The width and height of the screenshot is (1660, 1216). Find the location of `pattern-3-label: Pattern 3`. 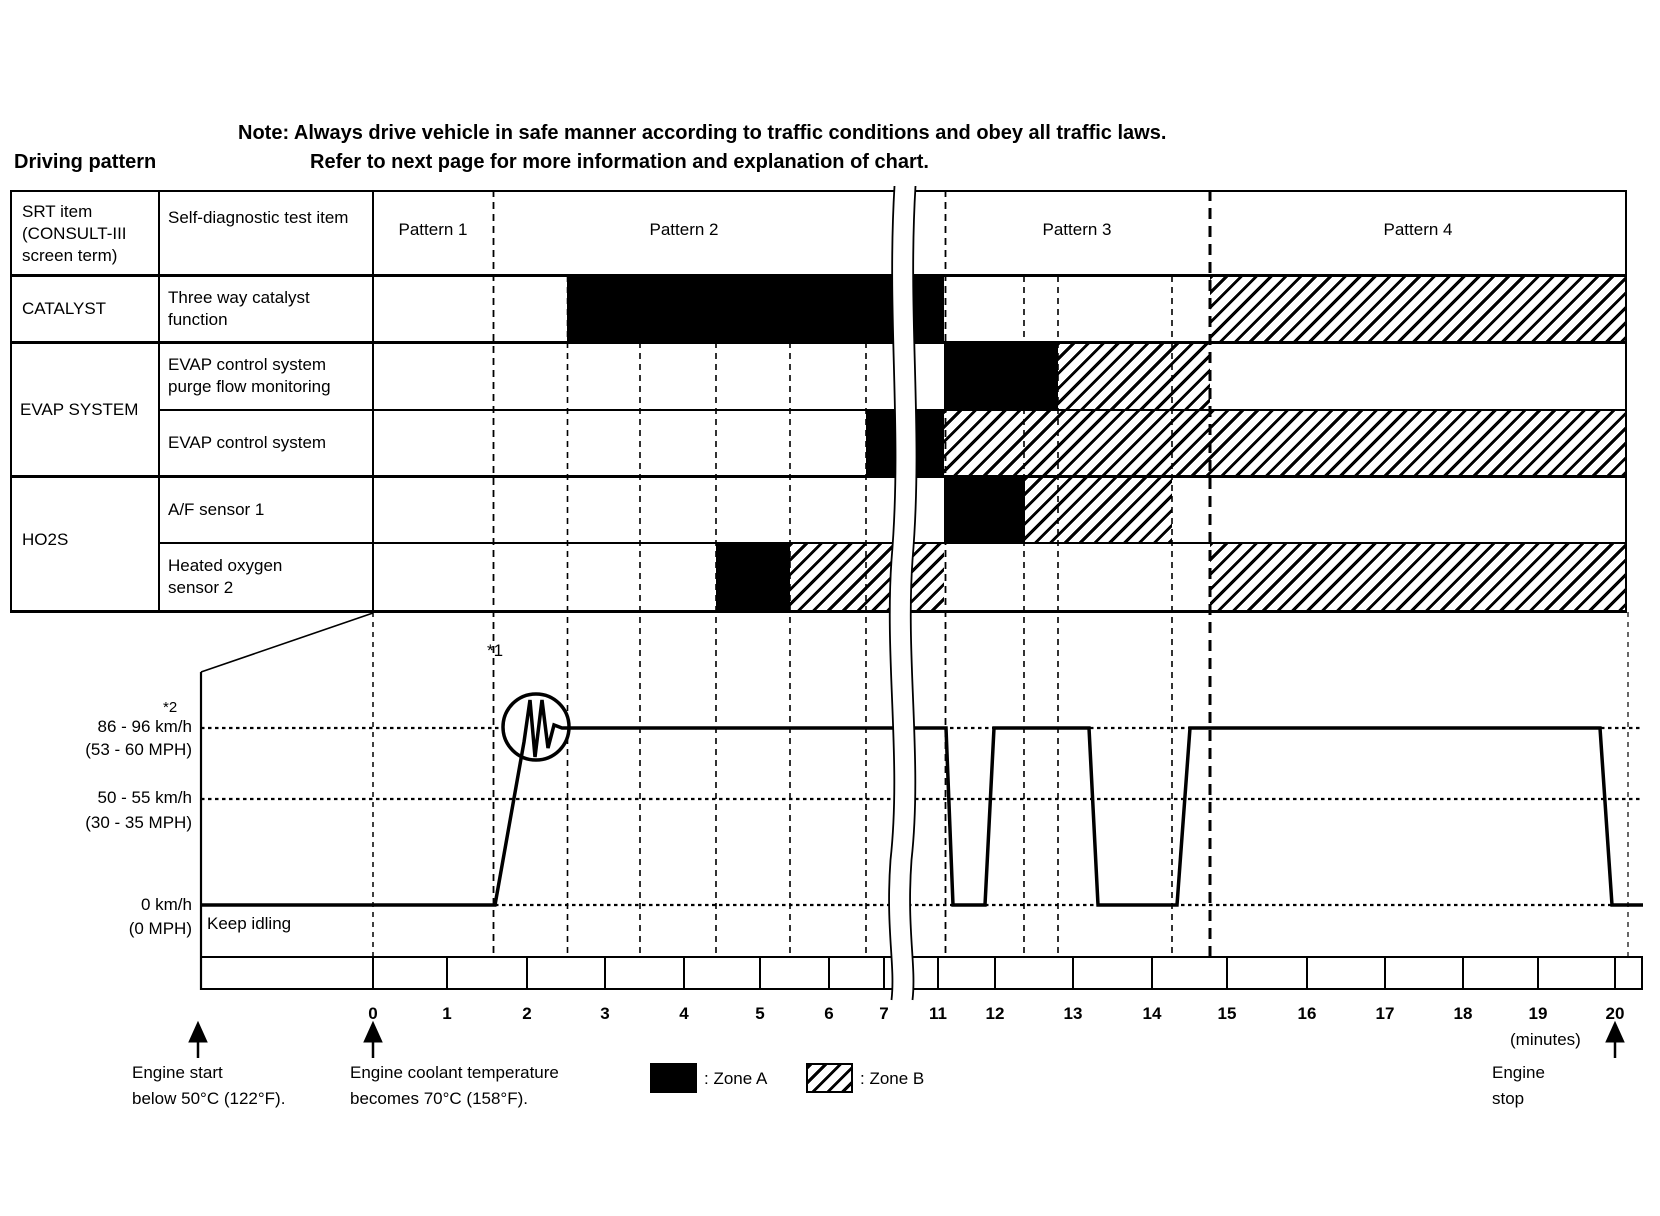

pattern-3-label: Pattern 3 is located at coordinates (1077, 229).